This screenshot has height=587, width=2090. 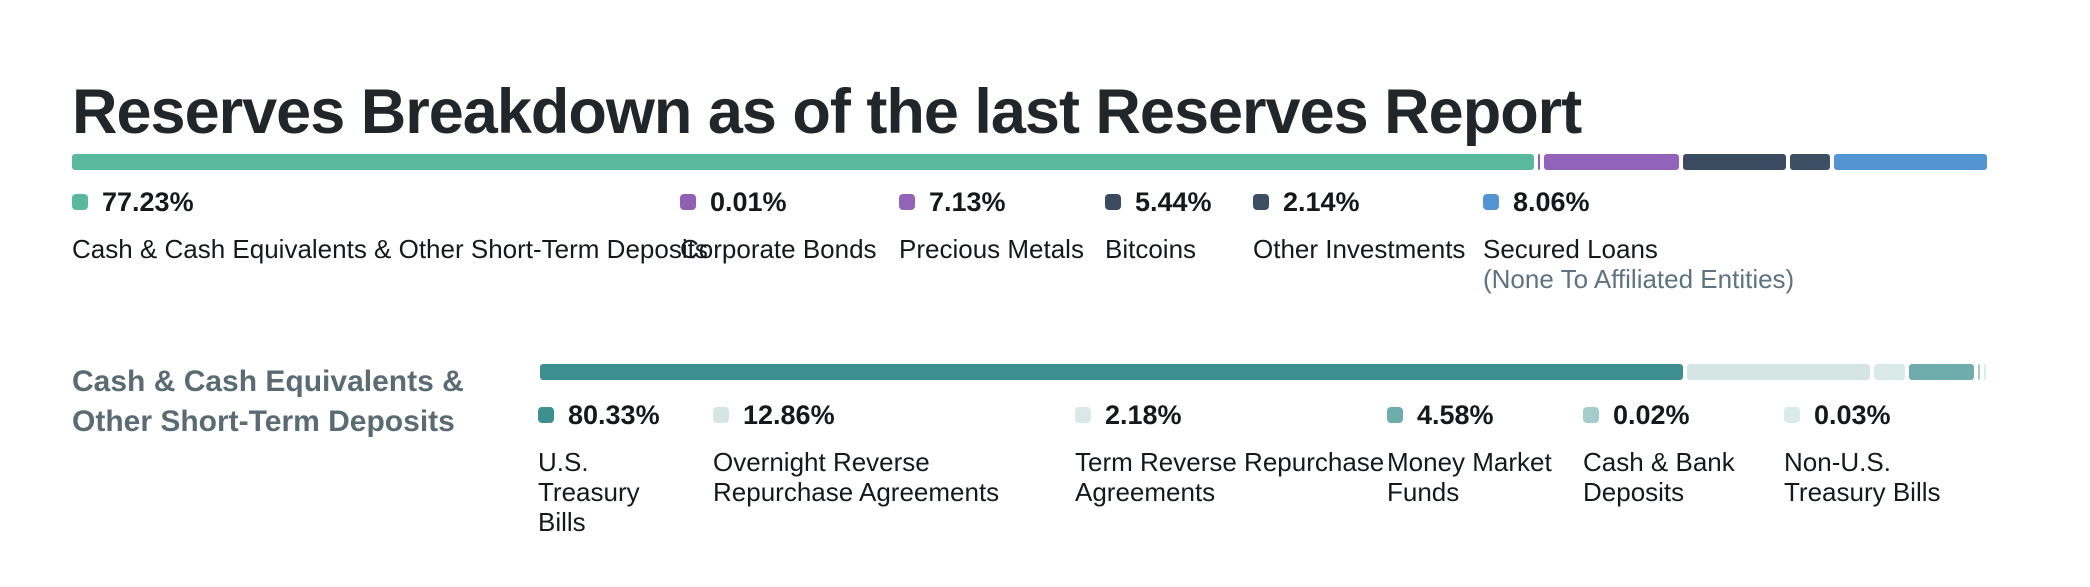 I want to click on bar-segment-term-reverse-repo, so click(x=1889, y=372).